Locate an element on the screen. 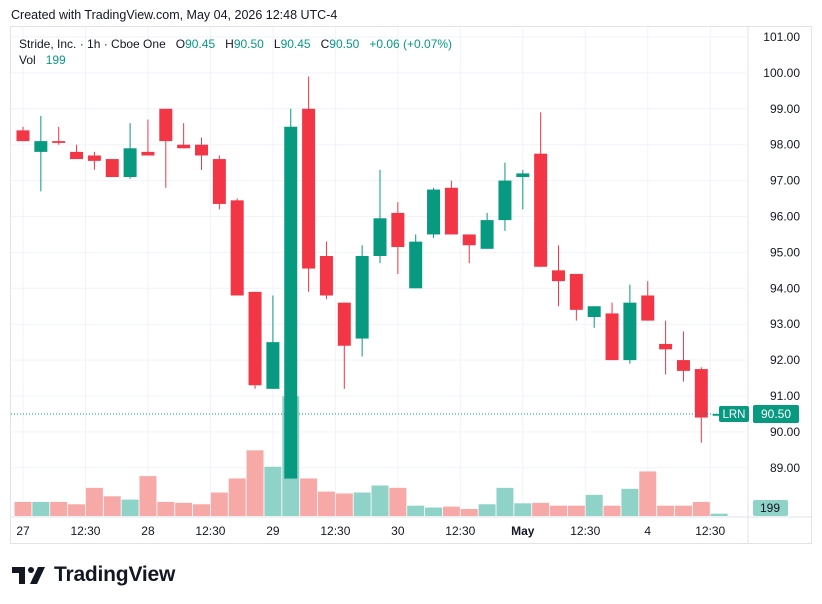  last-price-tag: 90.50 is located at coordinates (776, 414).